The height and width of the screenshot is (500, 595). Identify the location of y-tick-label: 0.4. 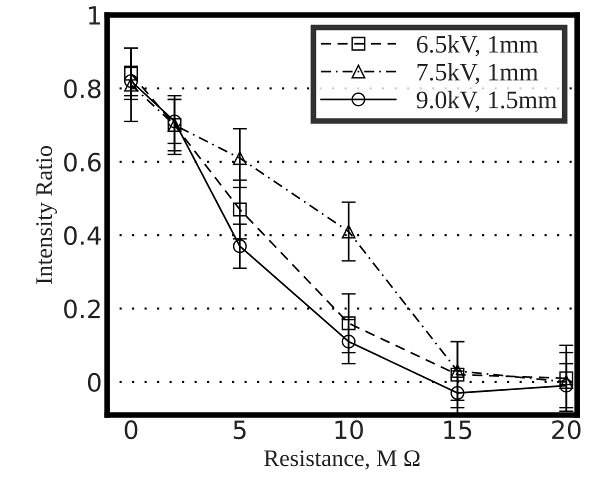
(82, 236).